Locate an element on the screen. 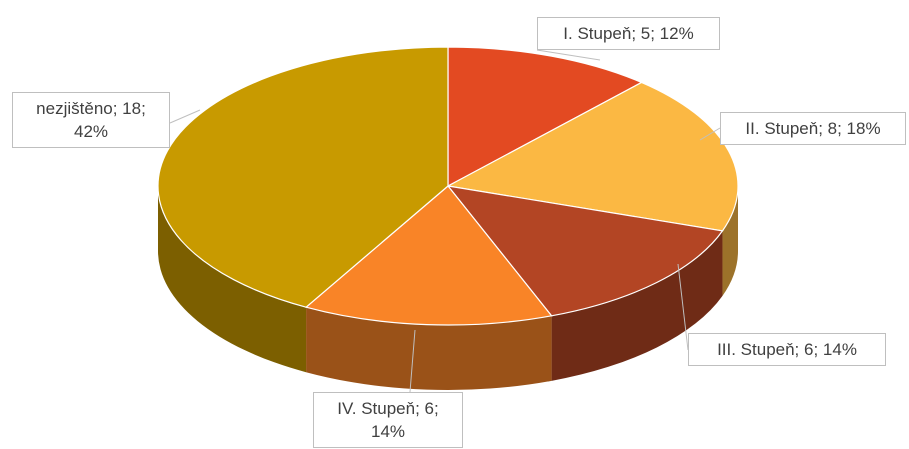 The height and width of the screenshot is (449, 909). data-label: II. Stupeň; 8; 18% is located at coordinates (813, 128).